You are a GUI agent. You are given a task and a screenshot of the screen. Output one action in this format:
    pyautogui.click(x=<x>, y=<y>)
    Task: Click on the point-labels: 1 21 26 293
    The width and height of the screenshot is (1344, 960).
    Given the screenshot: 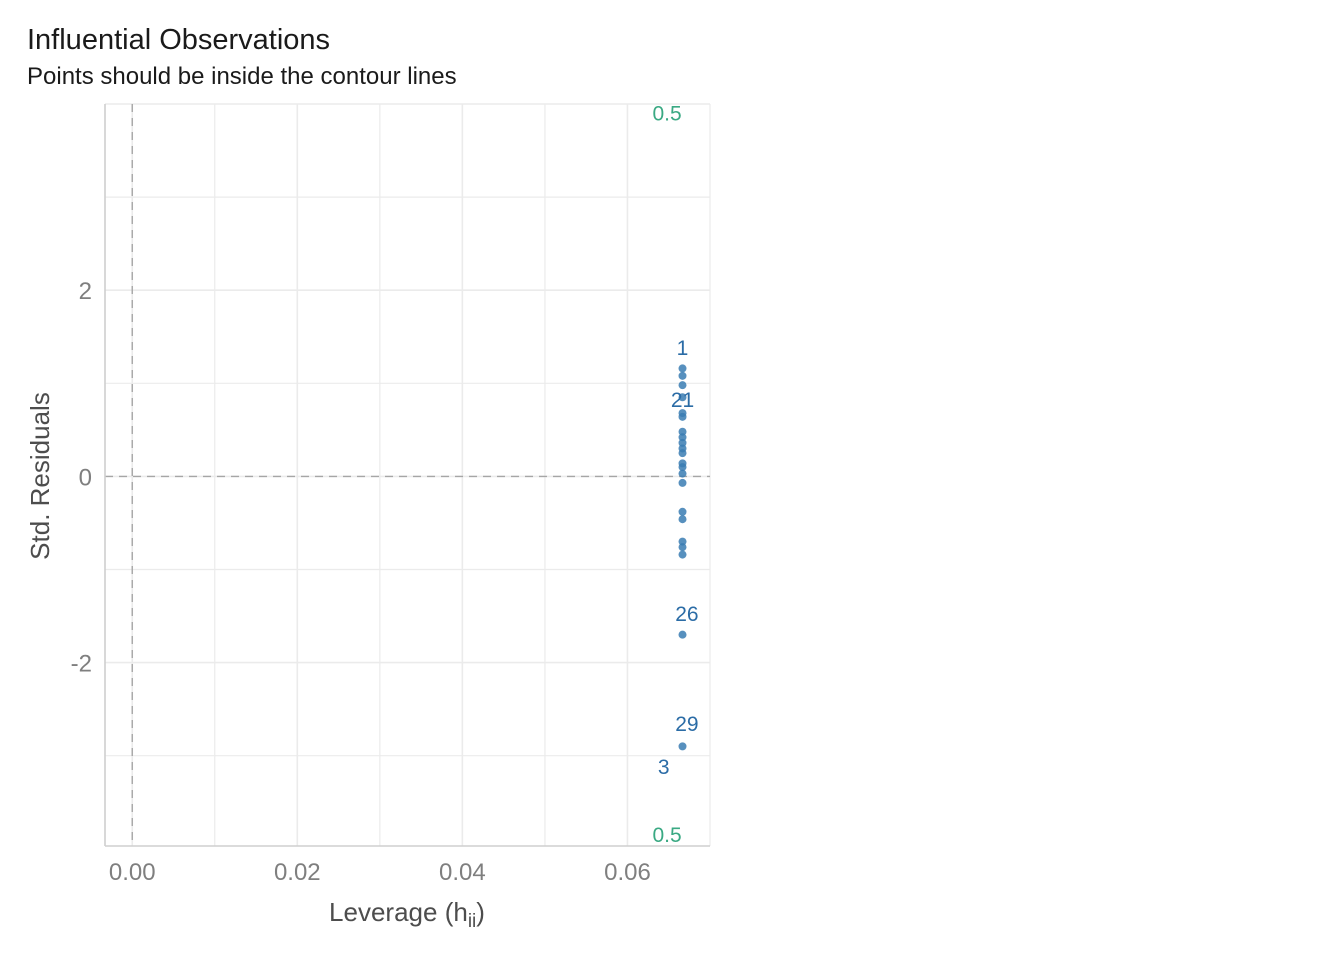 What is the action you would take?
    pyautogui.click(x=678, y=558)
    